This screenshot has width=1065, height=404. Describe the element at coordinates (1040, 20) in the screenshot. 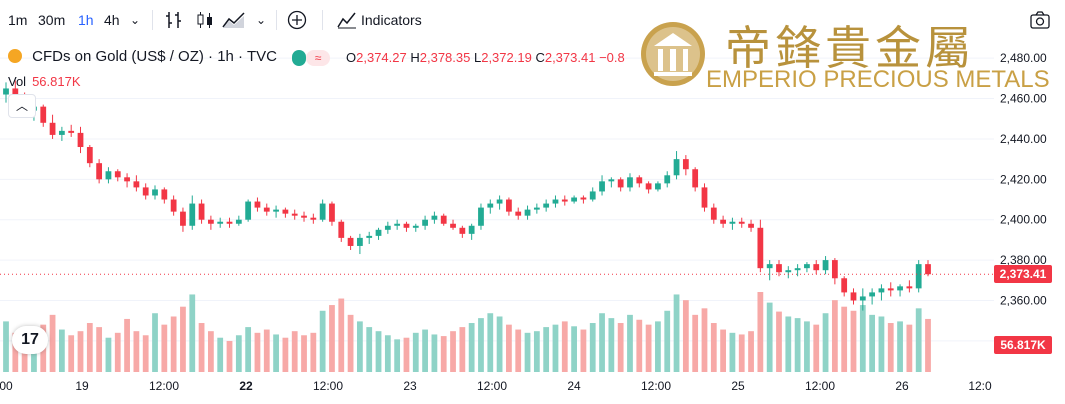

I see `camera-icon` at that location.